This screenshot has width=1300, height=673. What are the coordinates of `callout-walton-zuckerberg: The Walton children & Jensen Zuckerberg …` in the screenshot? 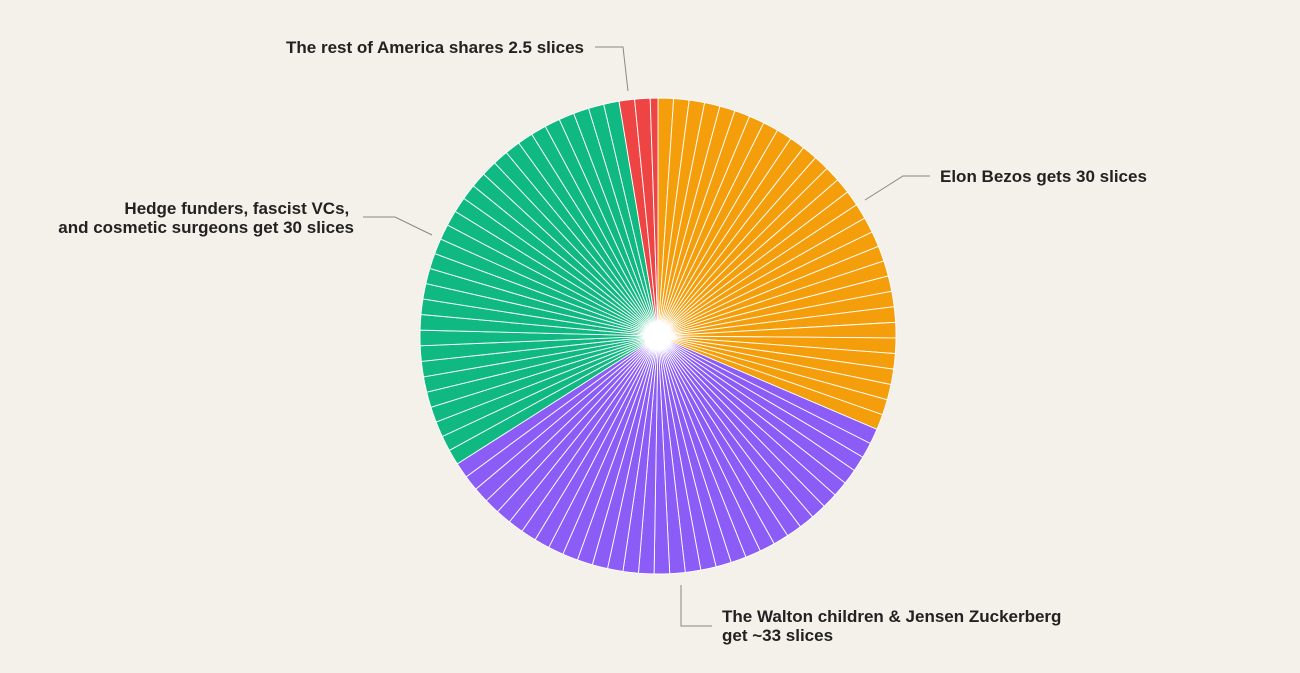 It's located at (894, 626).